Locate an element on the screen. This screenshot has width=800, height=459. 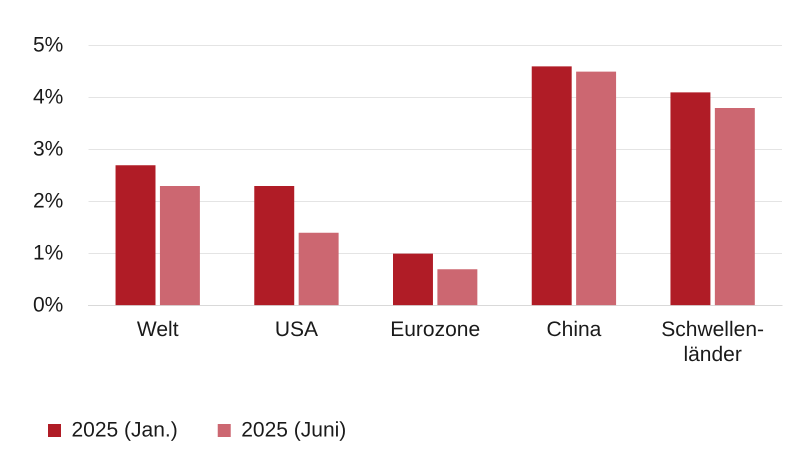
x-tick-label: Eurozone is located at coordinates (435, 329).